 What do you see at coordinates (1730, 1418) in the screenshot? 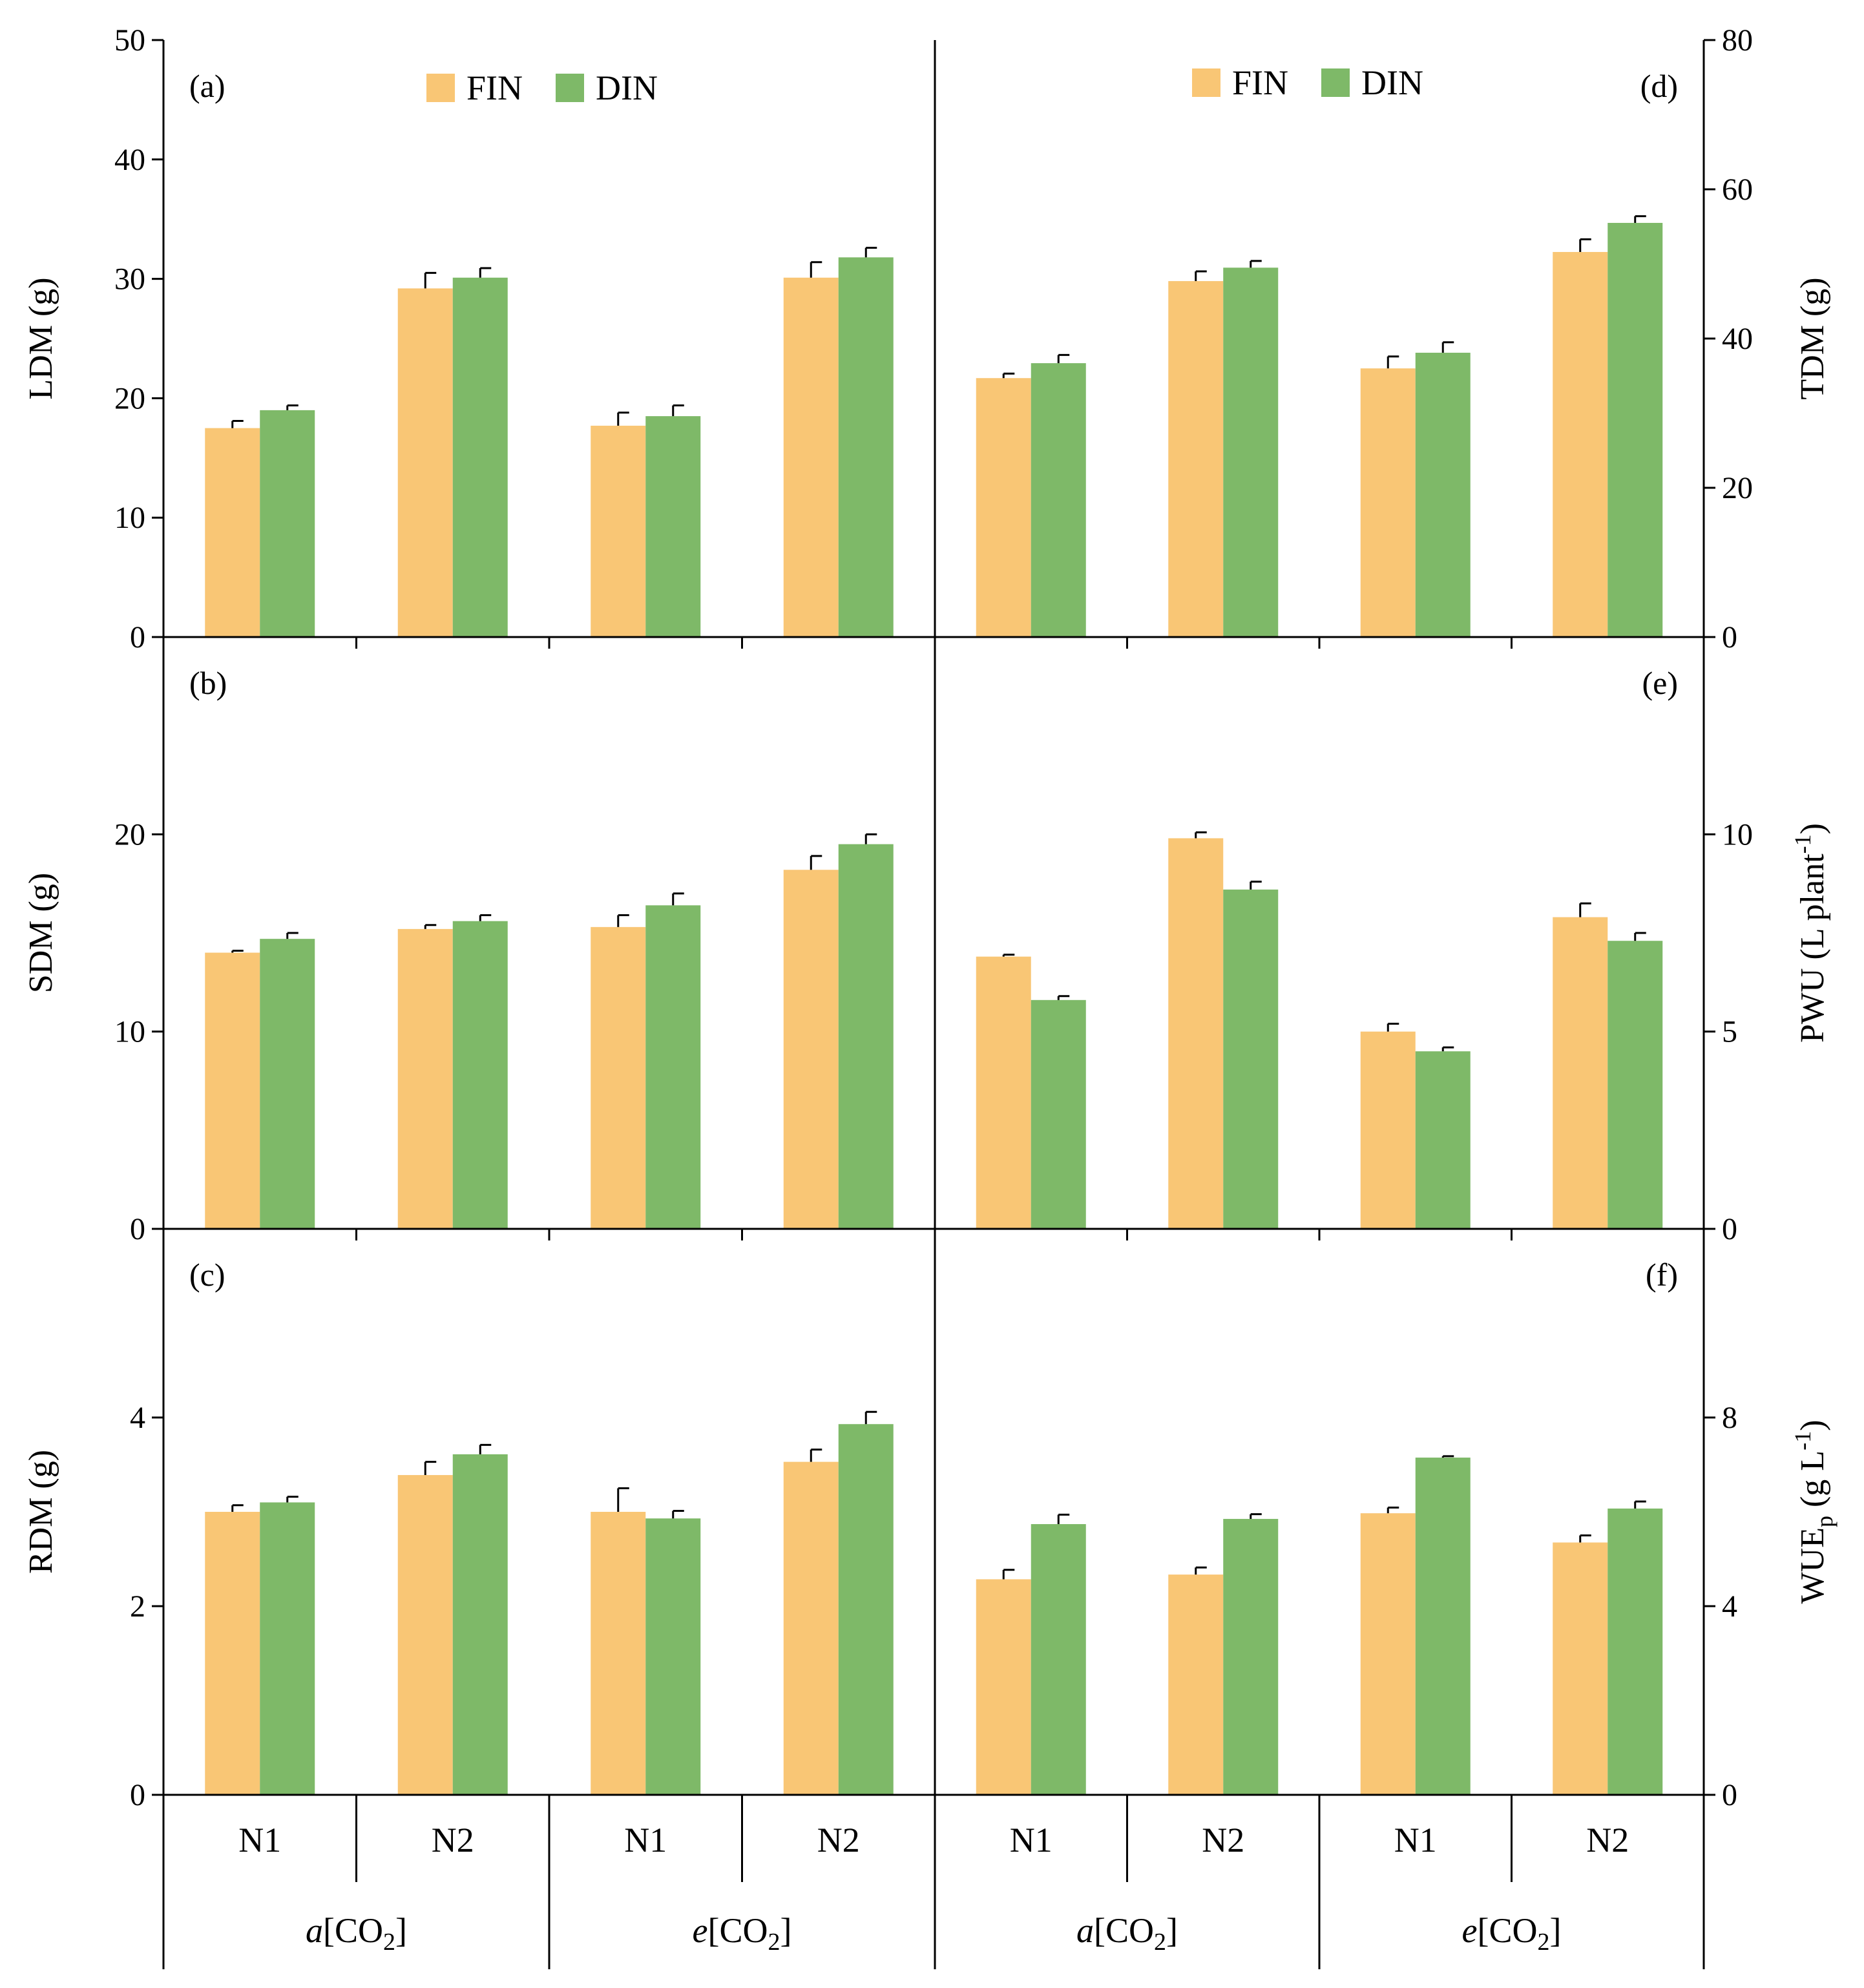
I see `y-tick-label: 8` at bounding box center [1730, 1418].